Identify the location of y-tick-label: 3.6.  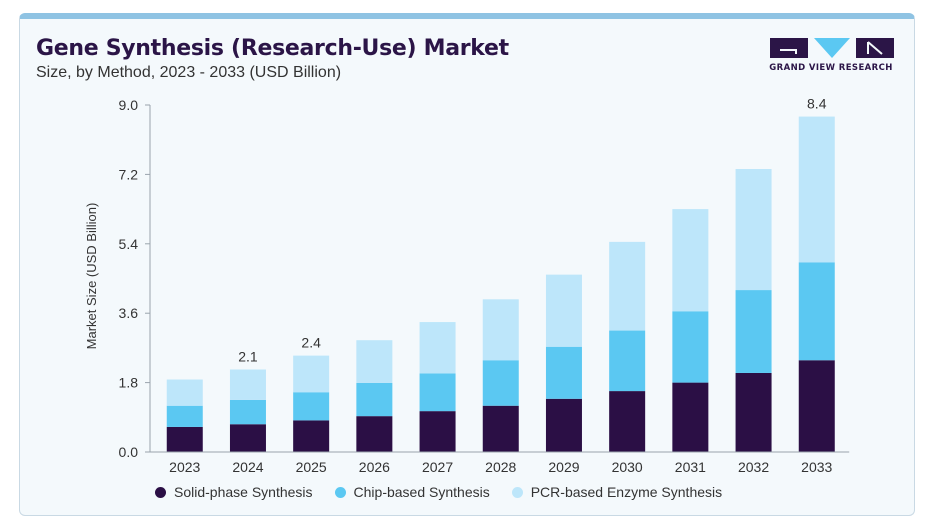
(129, 313).